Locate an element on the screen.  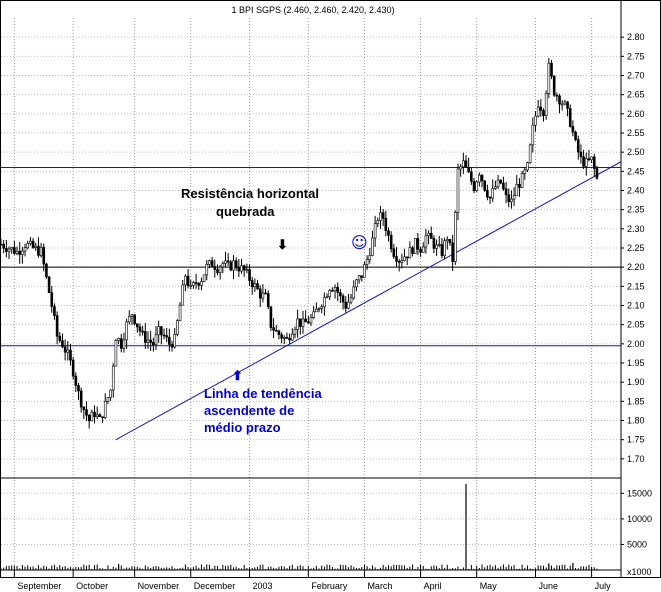
price-tick-label: 2.45 is located at coordinates (636, 171).